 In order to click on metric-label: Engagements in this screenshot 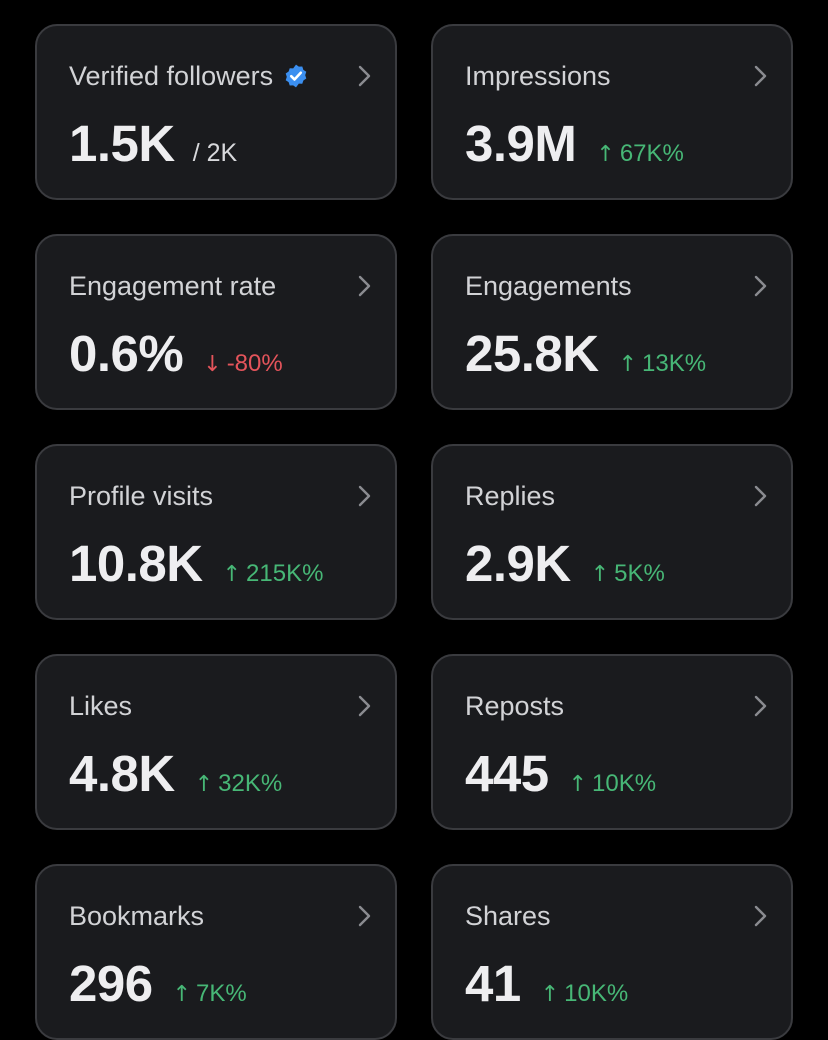, I will do `click(548, 286)`.